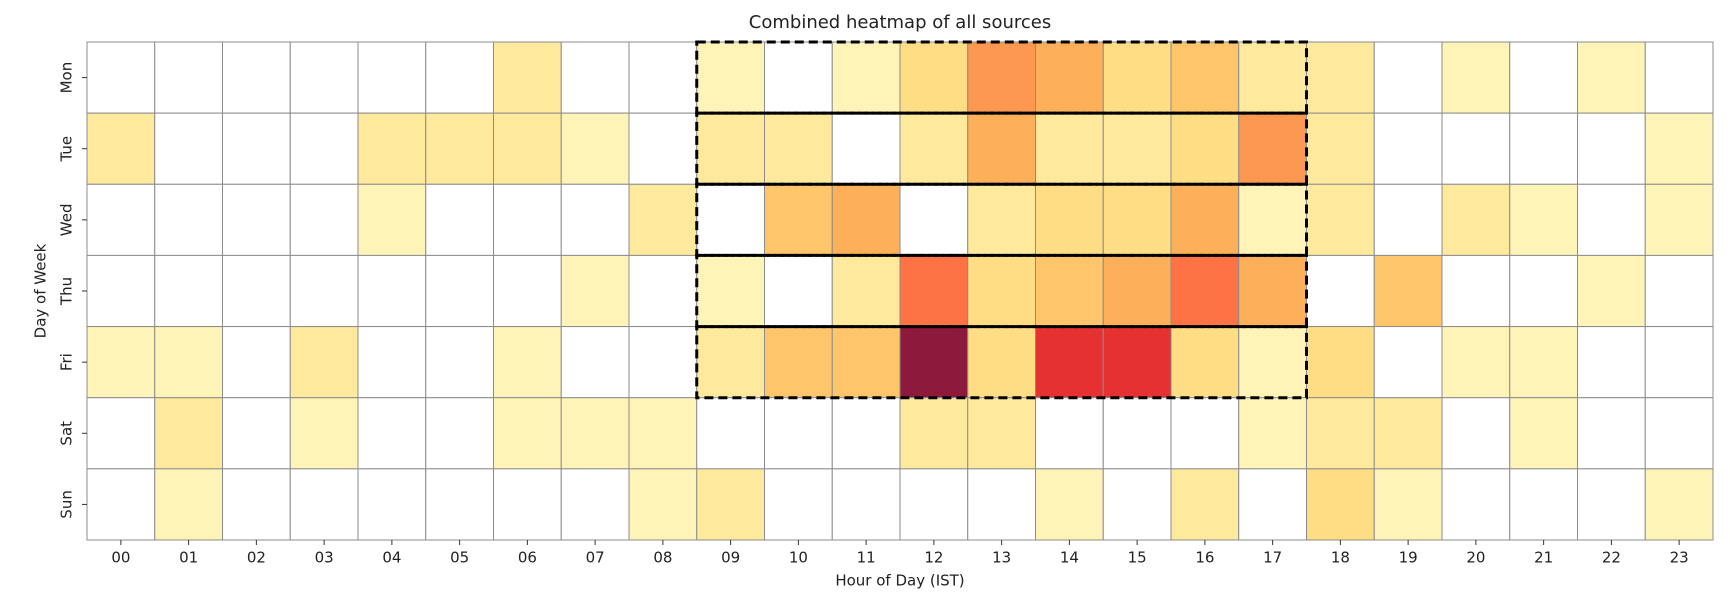 The image size is (1730, 594). I want to click on x-tick-label: 17, so click(1272, 558).